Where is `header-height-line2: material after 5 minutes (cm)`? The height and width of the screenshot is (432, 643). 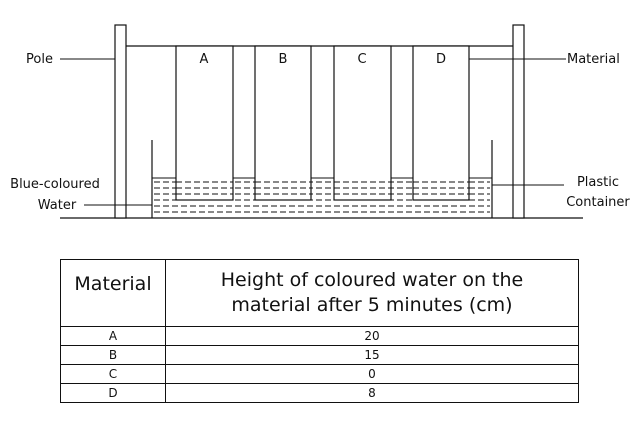 header-height-line2: material after 5 minutes (cm) is located at coordinates (372, 305).